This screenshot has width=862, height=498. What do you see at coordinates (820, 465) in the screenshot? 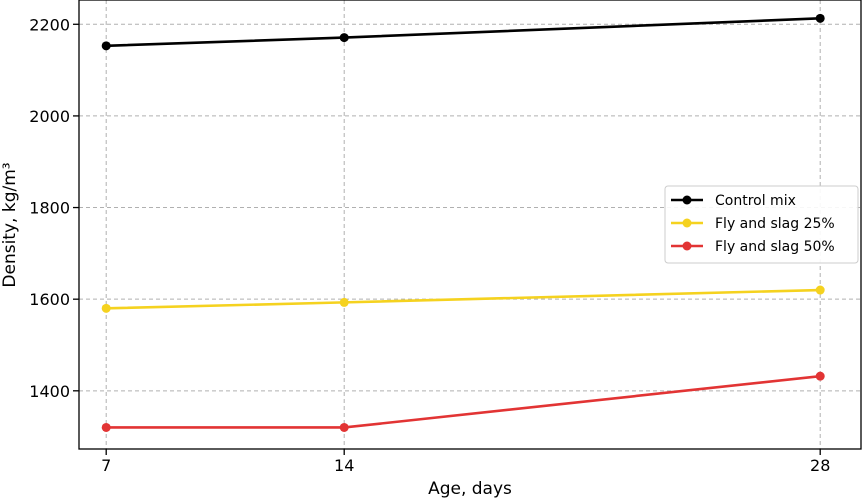
I see `x-tick-label: 28` at bounding box center [820, 465].